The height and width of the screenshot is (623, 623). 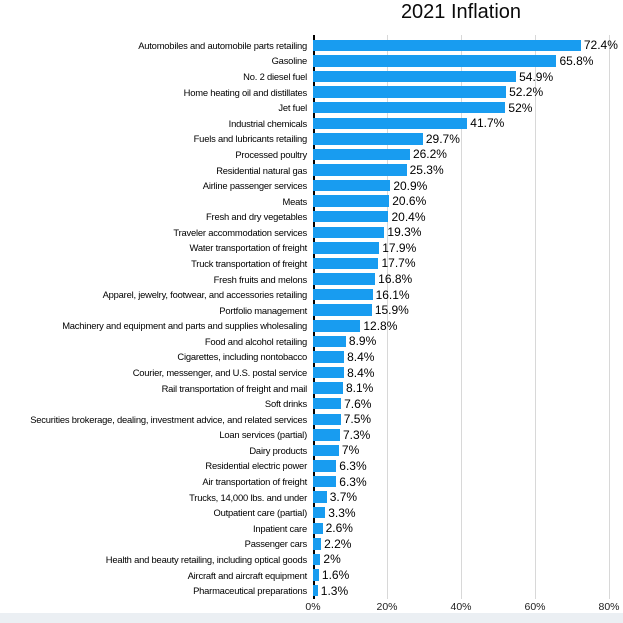 What do you see at coordinates (468, 373) in the screenshot?
I see `plot-cell: 8.4%` at bounding box center [468, 373].